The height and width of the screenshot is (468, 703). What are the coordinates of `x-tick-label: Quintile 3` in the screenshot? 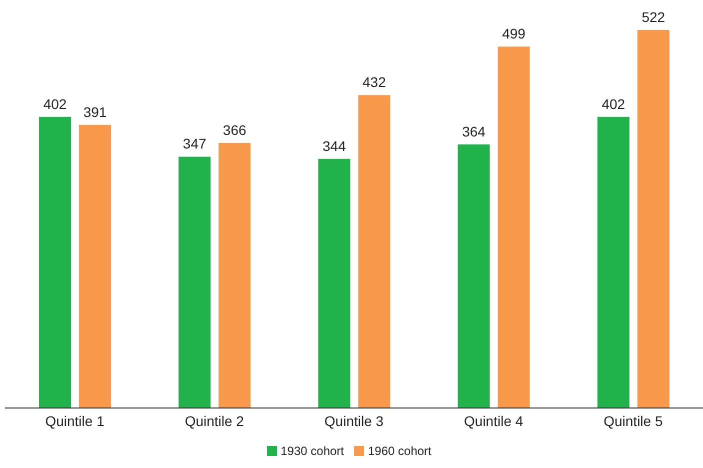 It's located at (354, 420).